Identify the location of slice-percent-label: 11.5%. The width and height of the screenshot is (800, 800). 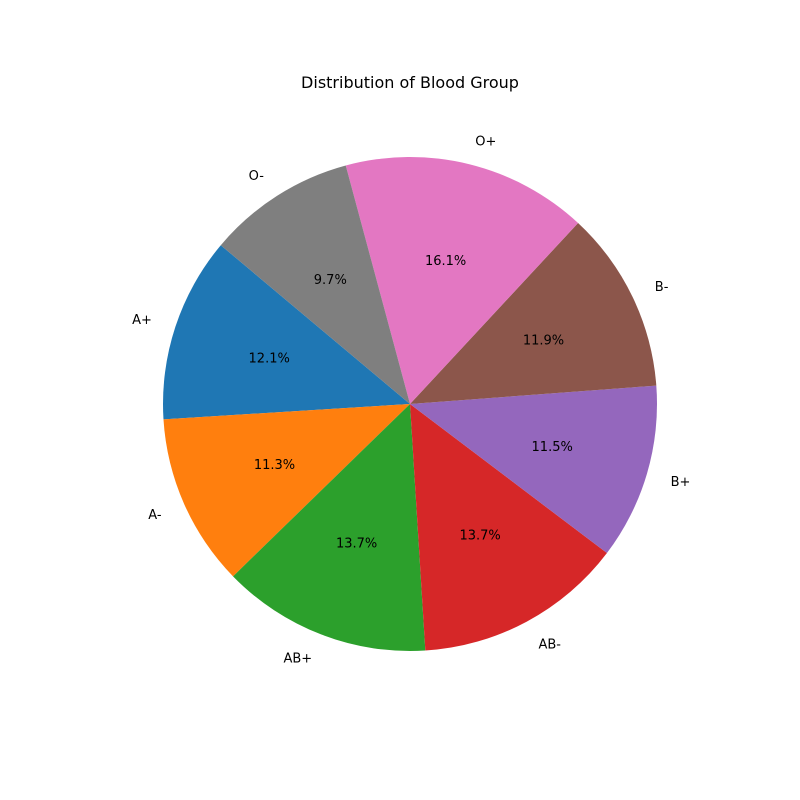
(552, 447).